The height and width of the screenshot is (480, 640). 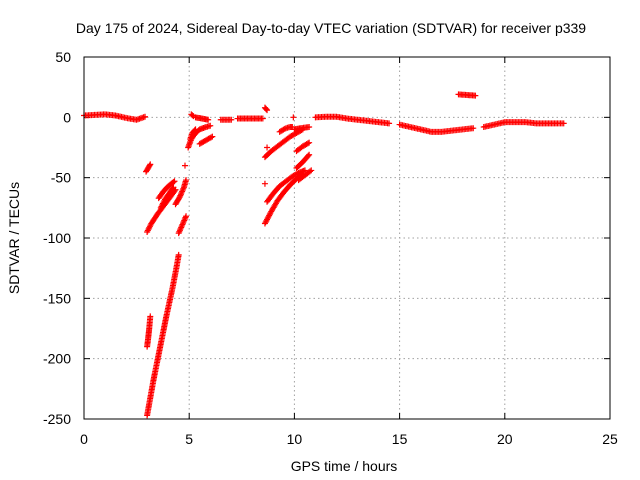 What do you see at coordinates (84, 439) in the screenshot?
I see `x-tick-label: 0` at bounding box center [84, 439].